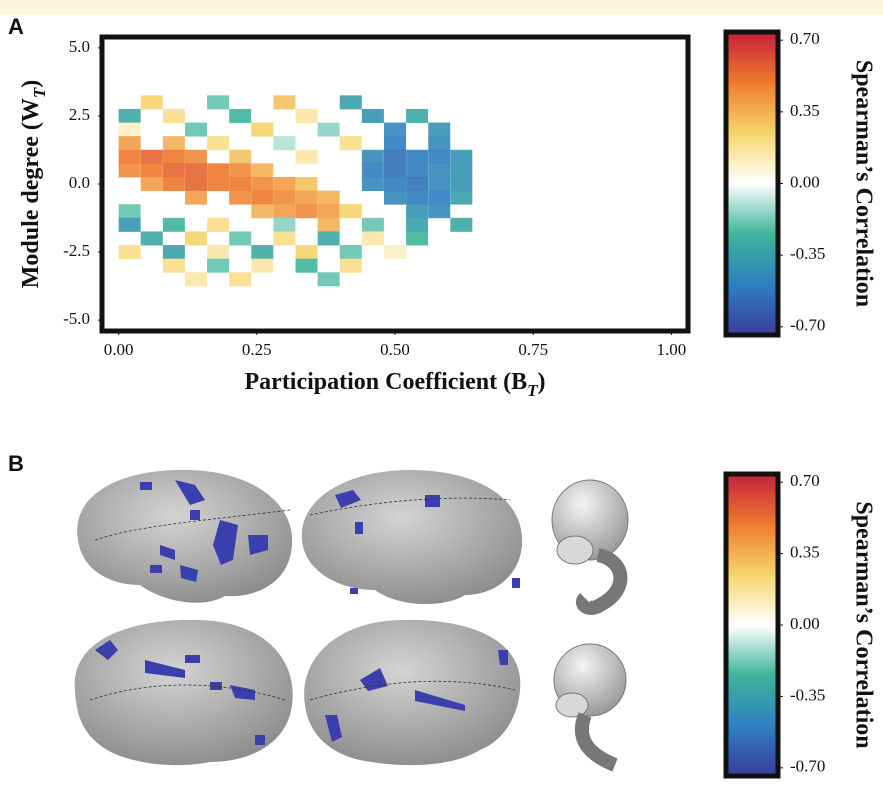 The height and width of the screenshot is (787, 883). What do you see at coordinates (533, 349) in the screenshot?
I see `x-tick-label: 0.75` at bounding box center [533, 349].